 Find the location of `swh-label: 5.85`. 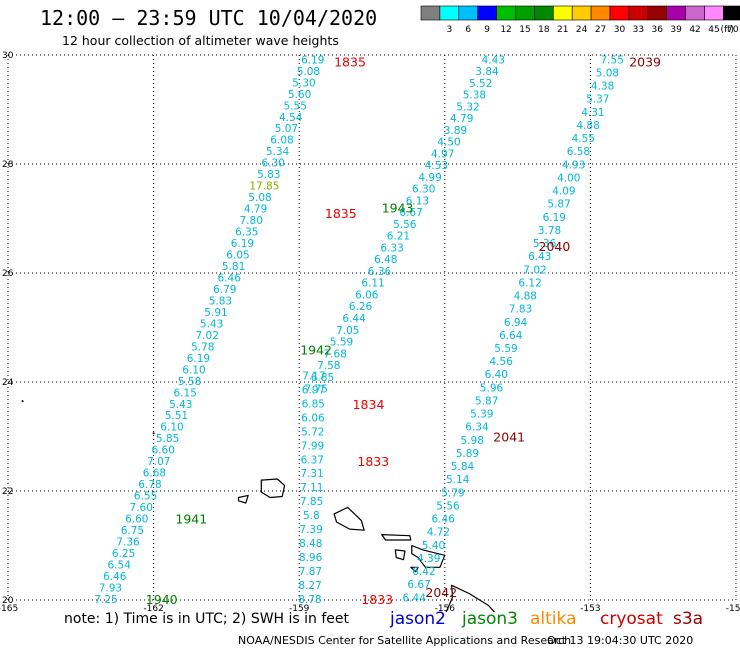

swh-label: 5.85 is located at coordinates (167, 439).